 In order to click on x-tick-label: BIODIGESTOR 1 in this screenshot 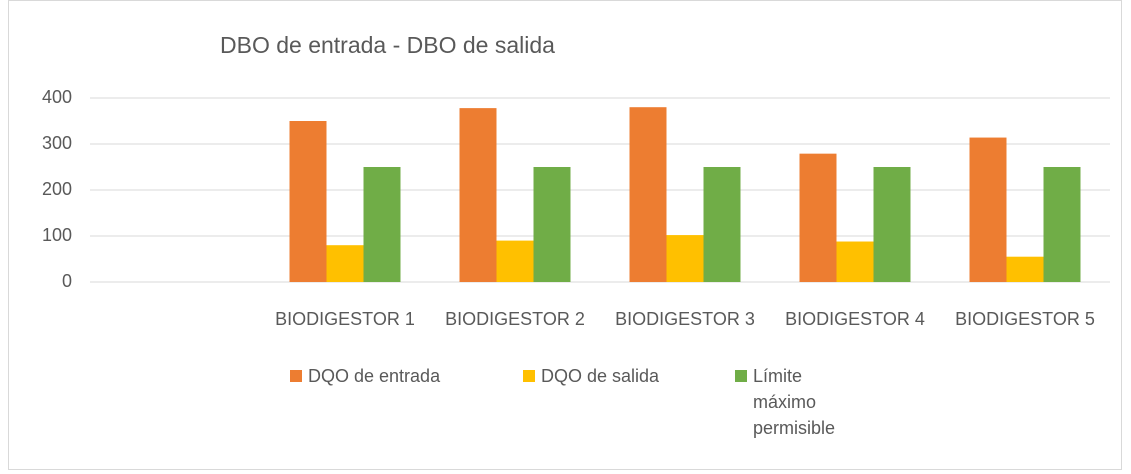, I will do `click(345, 319)`.